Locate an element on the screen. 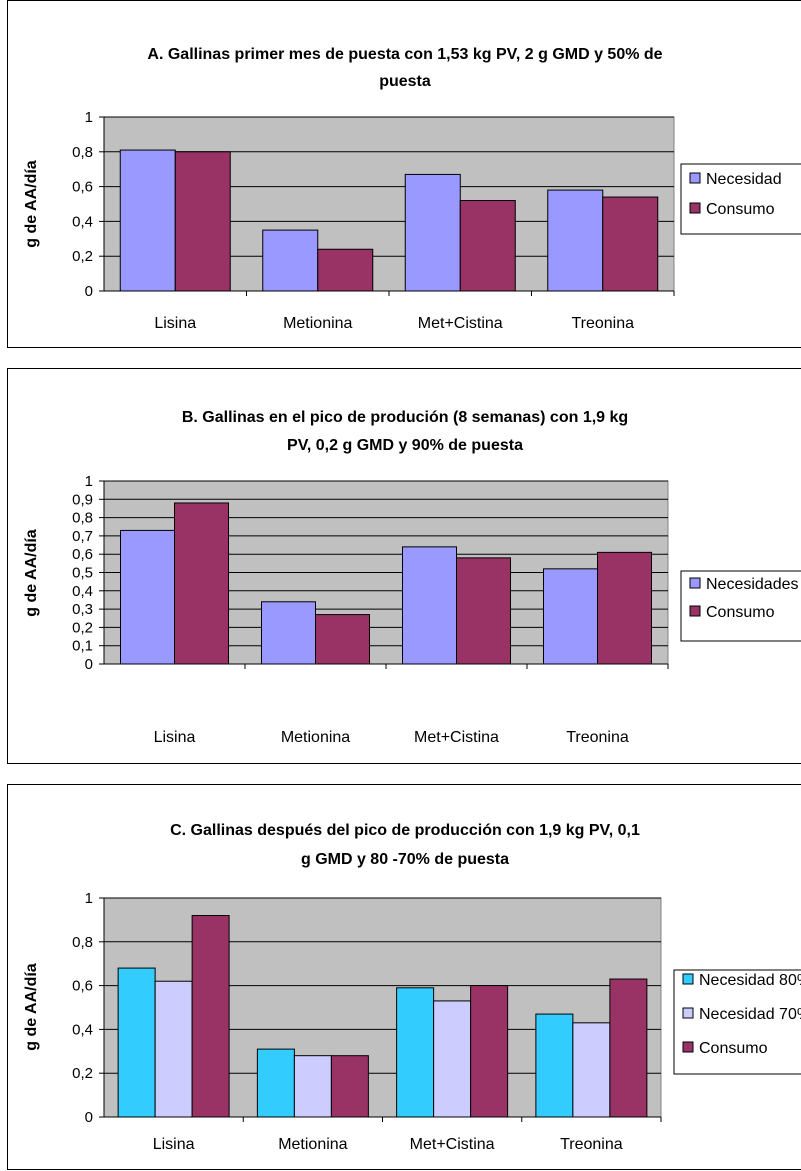  bar-necesidades-treonina is located at coordinates (570, 616).